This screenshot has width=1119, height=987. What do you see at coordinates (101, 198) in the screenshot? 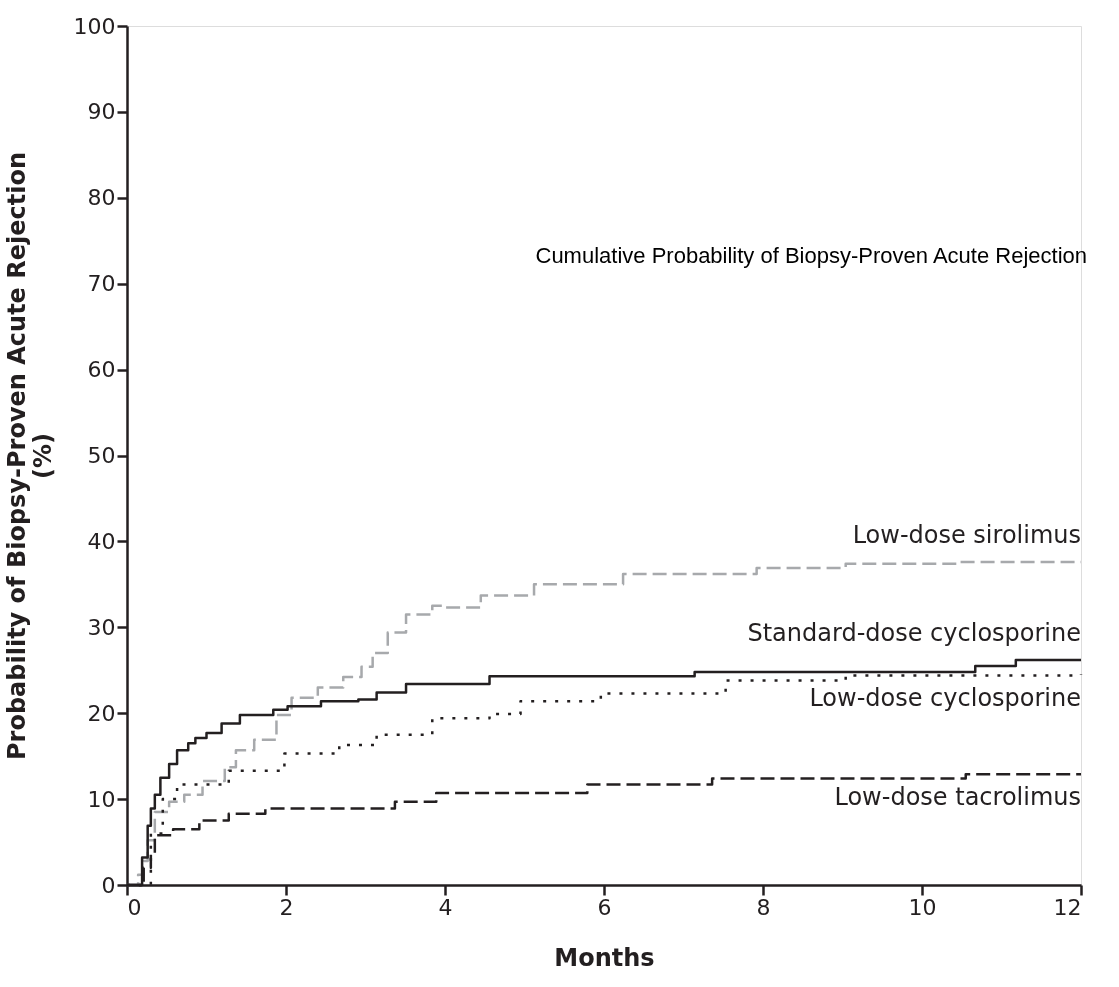
I see `y-tick-label: 80` at bounding box center [101, 198].